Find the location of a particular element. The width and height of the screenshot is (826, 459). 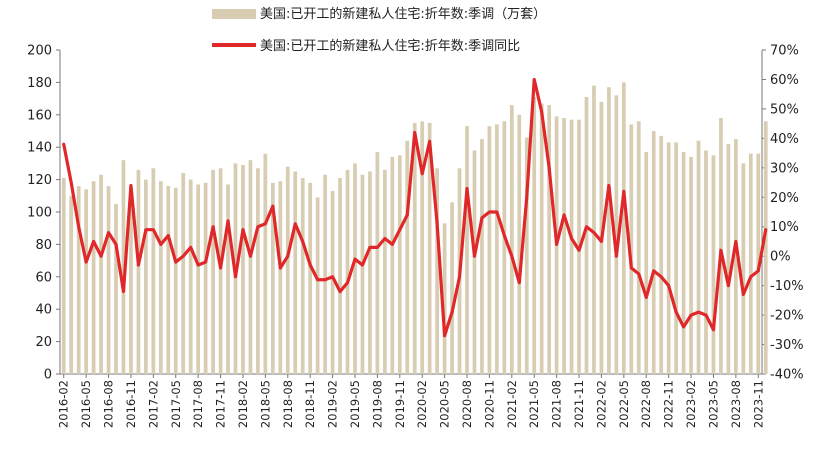

left-axis-ticks: 0 20 40 60 80 100 120 140 160 180 200 is located at coordinates (43, 213).